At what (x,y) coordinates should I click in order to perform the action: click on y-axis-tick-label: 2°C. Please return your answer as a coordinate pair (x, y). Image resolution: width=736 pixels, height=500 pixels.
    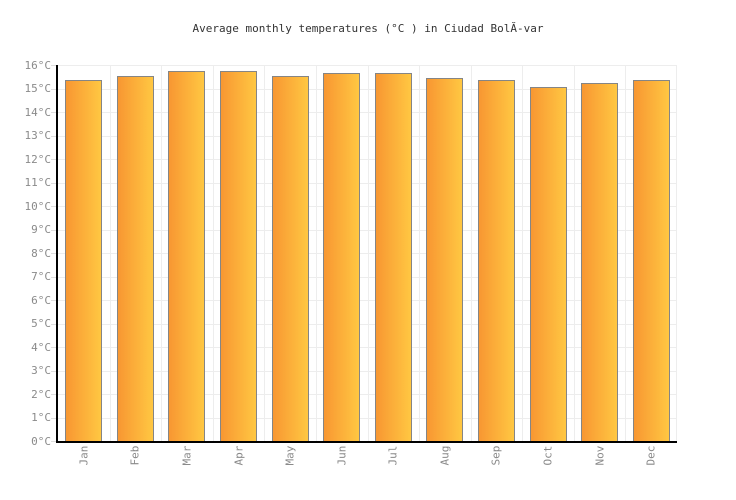
    Looking at the image, I should click on (41, 394).